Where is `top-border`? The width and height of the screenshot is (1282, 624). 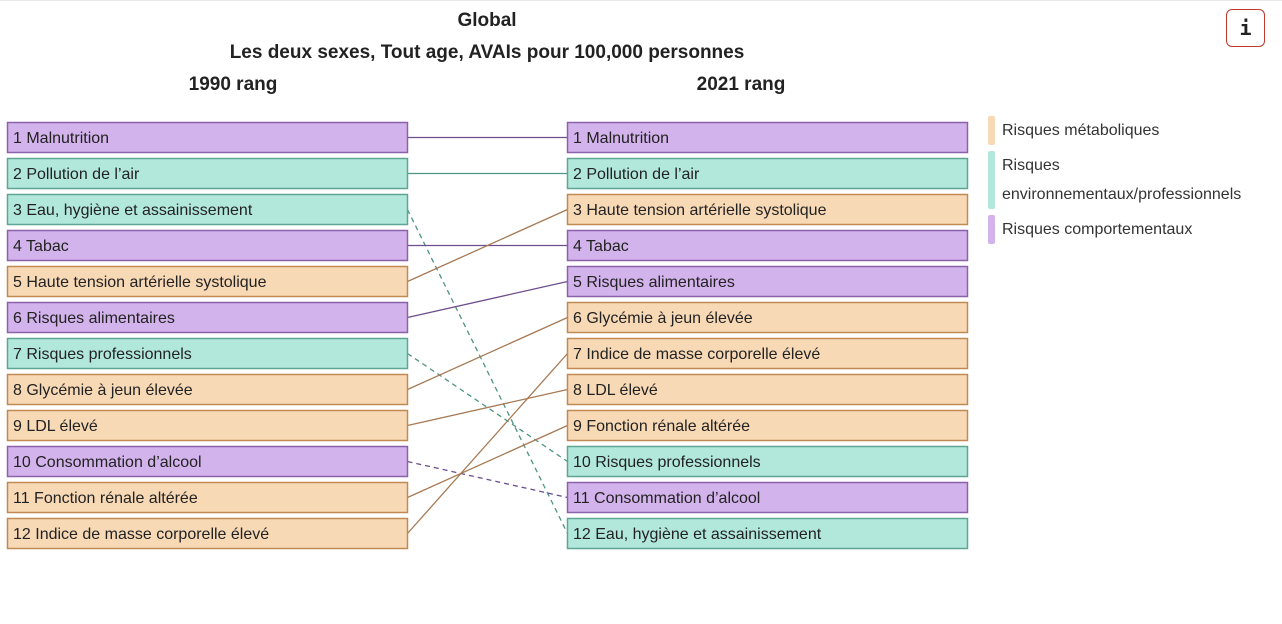
top-border is located at coordinates (641, 0).